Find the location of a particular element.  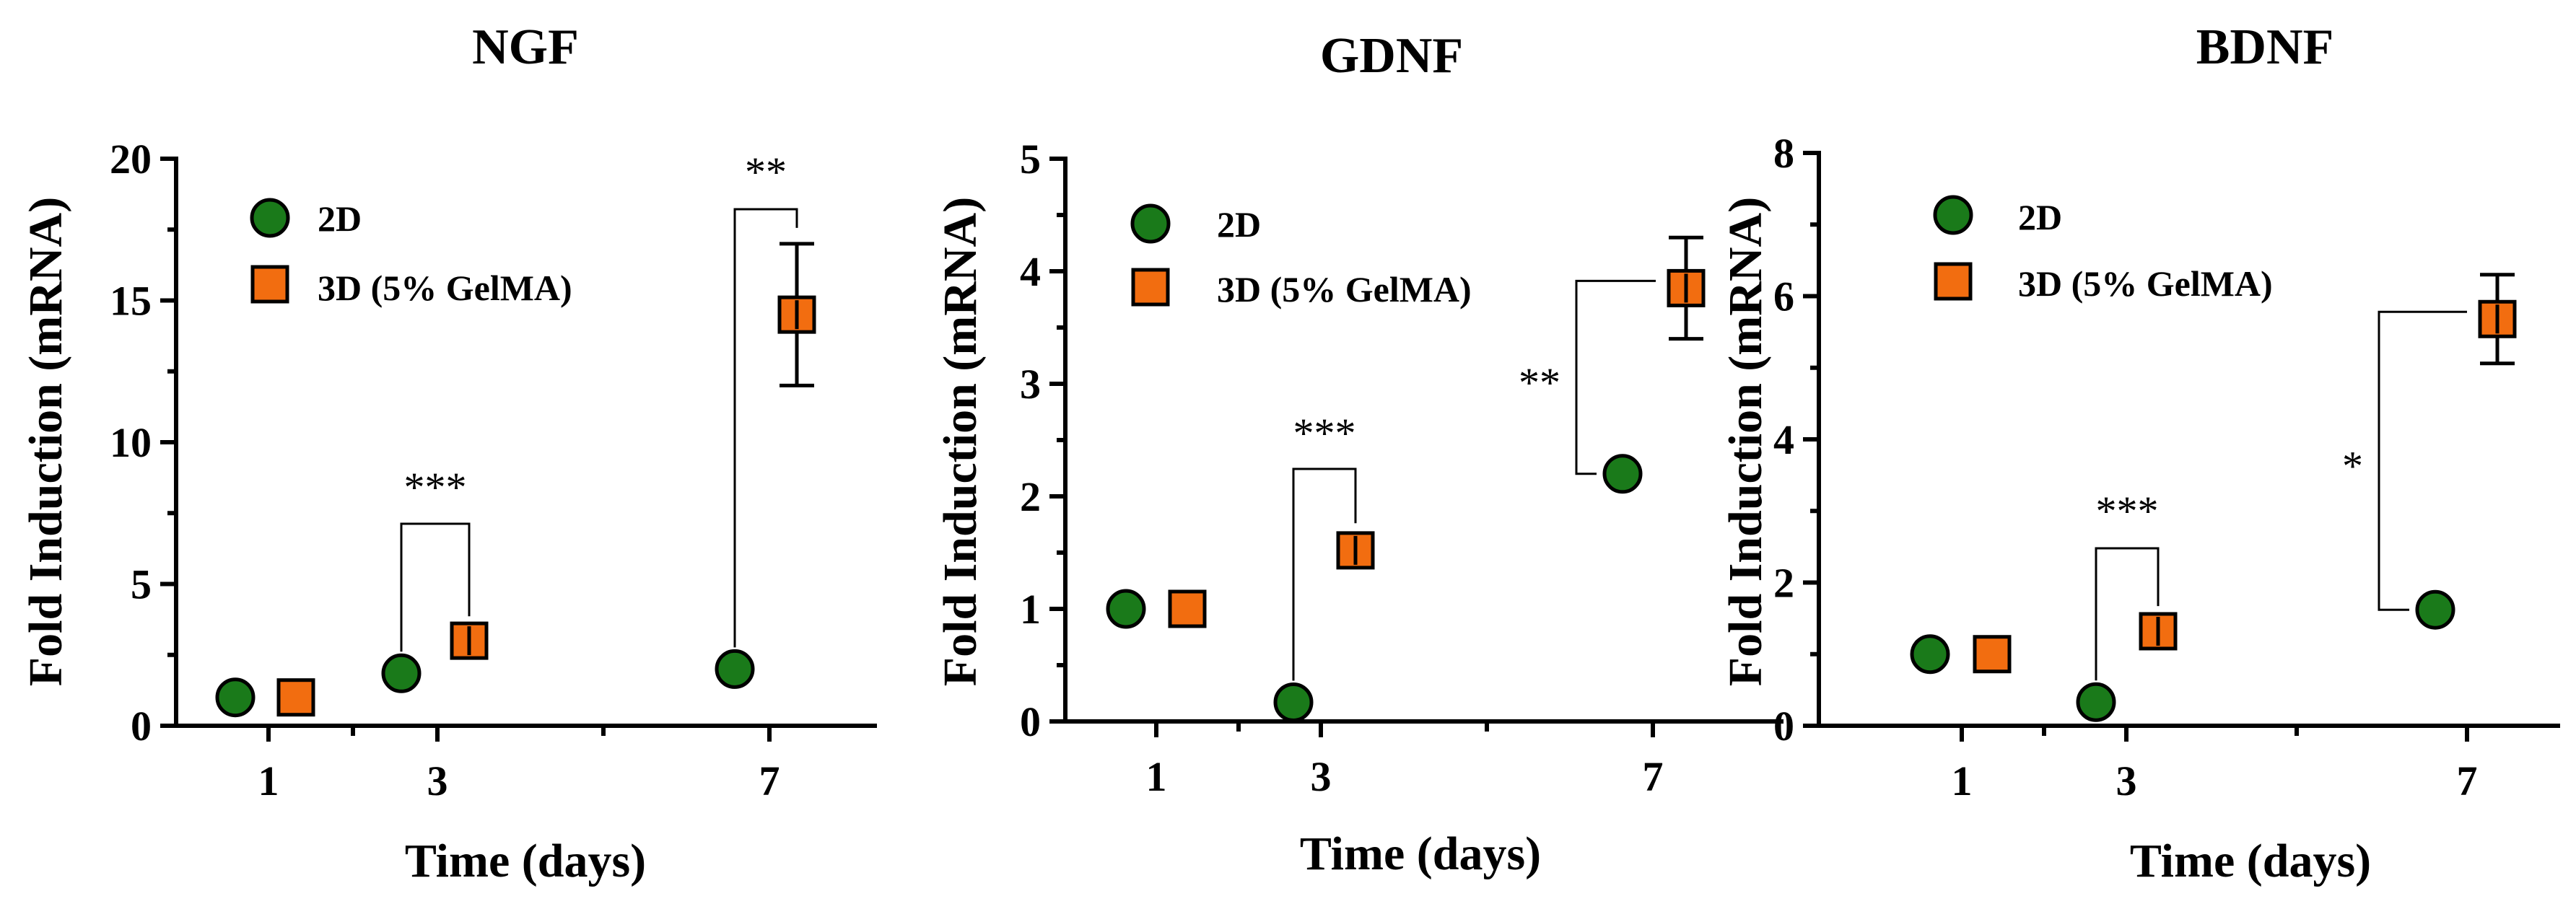

y-tick-label: 6 is located at coordinates (1783, 296).